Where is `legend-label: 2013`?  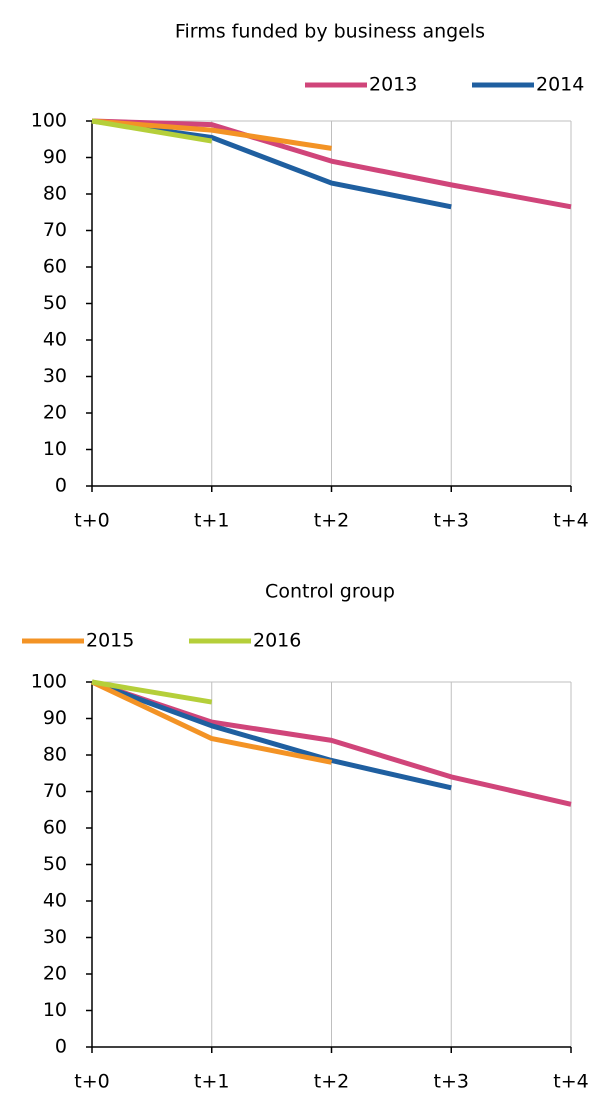 legend-label: 2013 is located at coordinates (393, 85).